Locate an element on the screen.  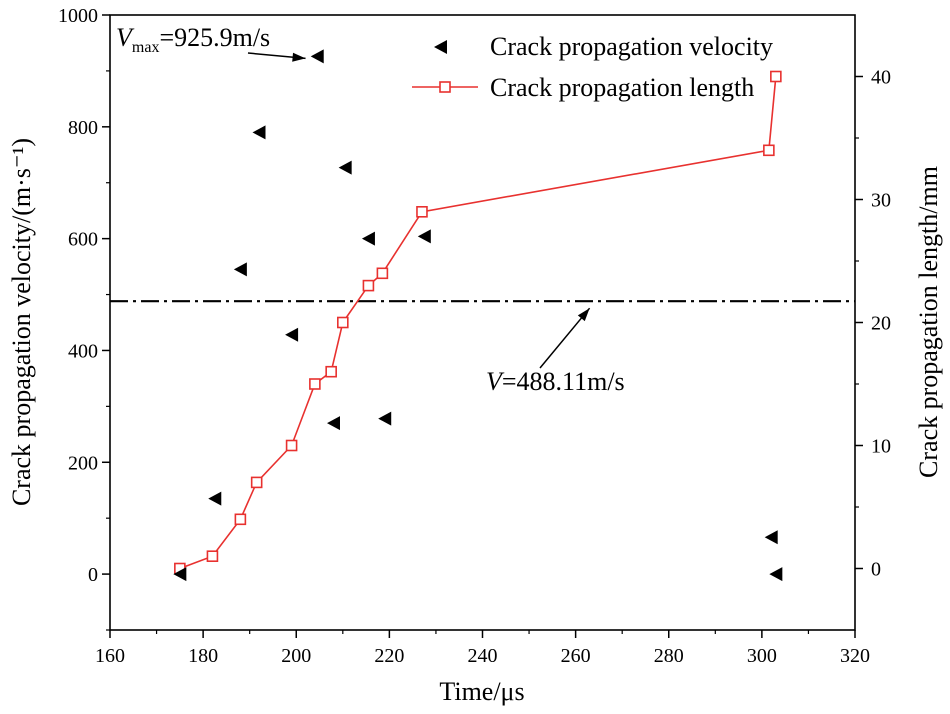
legend-velocity-marker is located at coordinates (440, 47).